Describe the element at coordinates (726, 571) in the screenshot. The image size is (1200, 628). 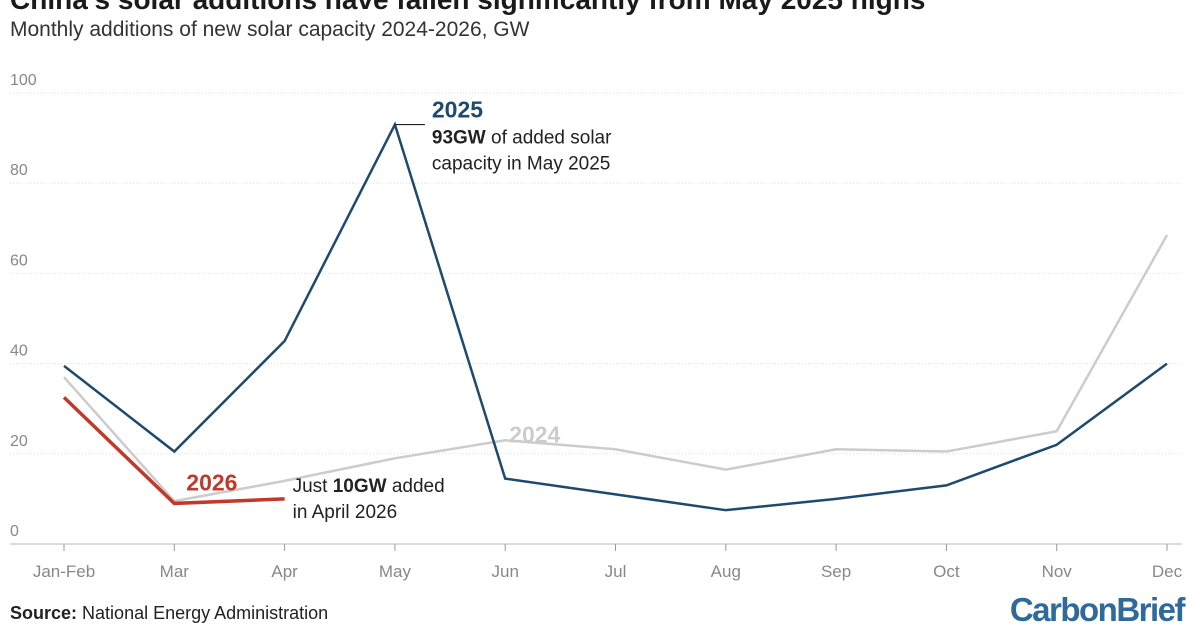
I see `x-tick-label: Aug` at that location.